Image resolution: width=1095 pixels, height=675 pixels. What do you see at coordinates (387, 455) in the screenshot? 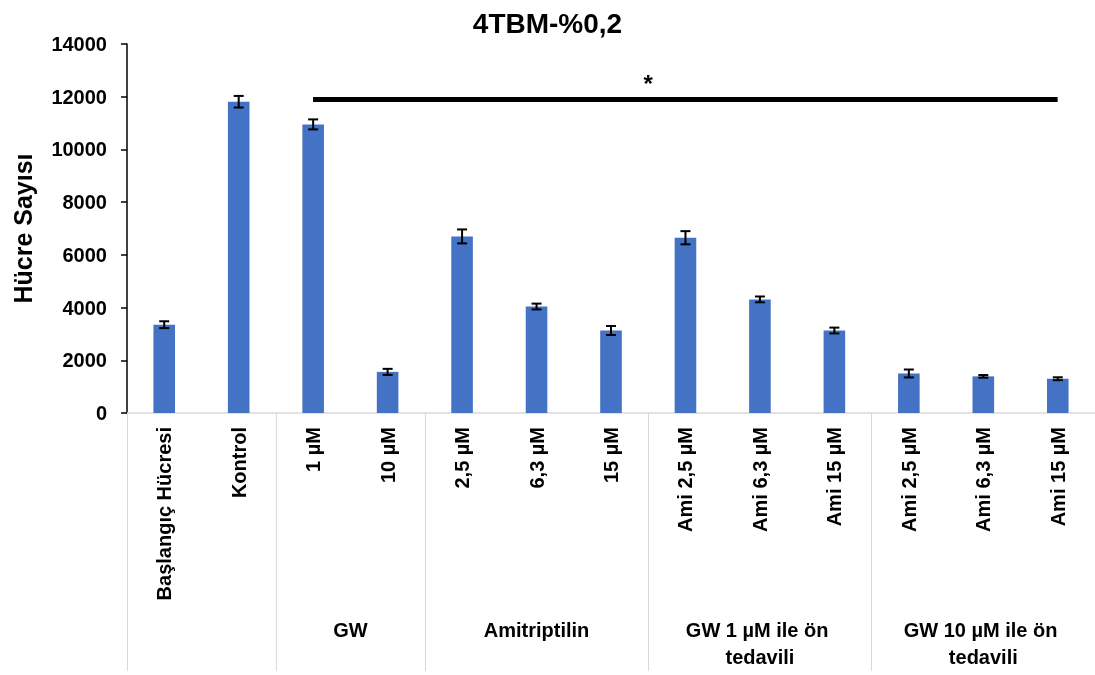
I see `x-tick-label: 10 µM` at bounding box center [387, 455].